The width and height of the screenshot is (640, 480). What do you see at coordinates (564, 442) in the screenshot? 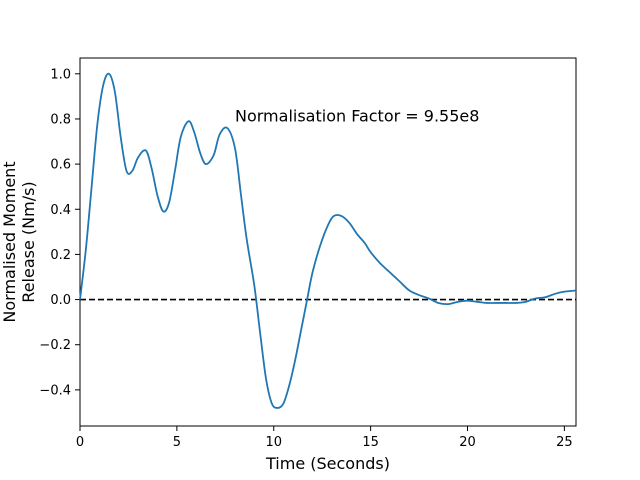
I see `x-tick-label: 25` at bounding box center [564, 442].